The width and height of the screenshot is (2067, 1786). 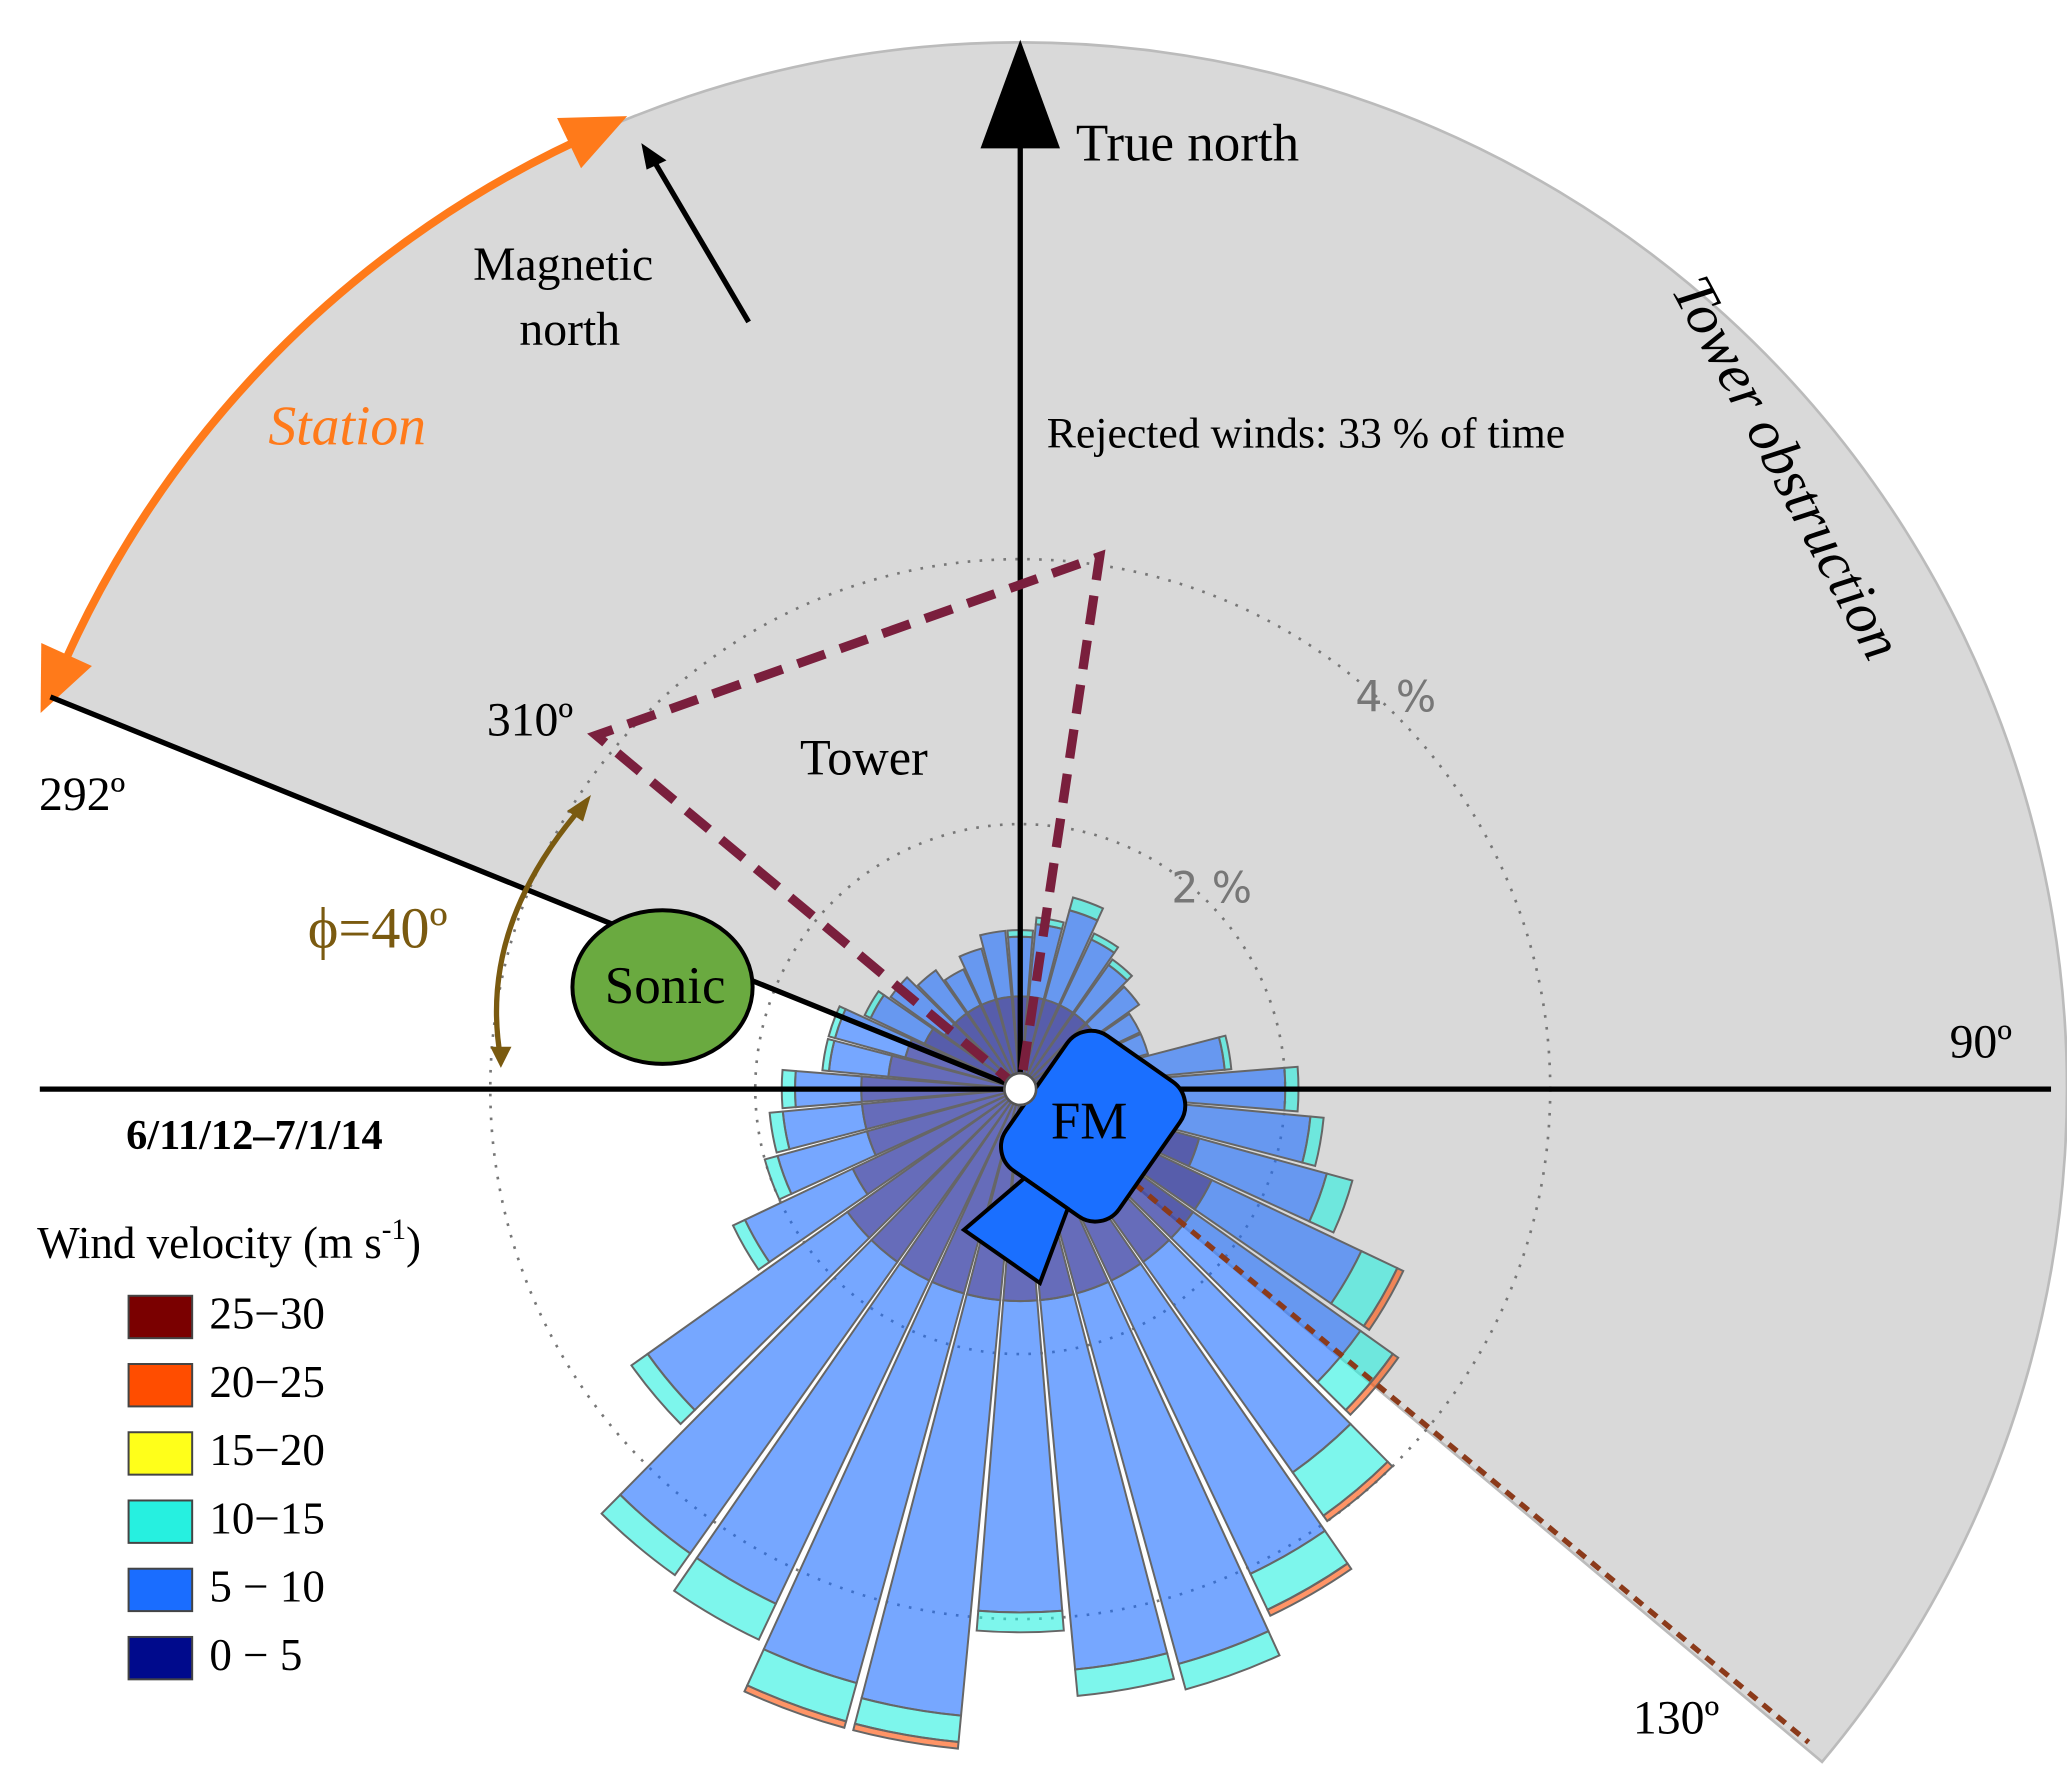 I want to click on true-north-label: True north, so click(x=1187, y=144).